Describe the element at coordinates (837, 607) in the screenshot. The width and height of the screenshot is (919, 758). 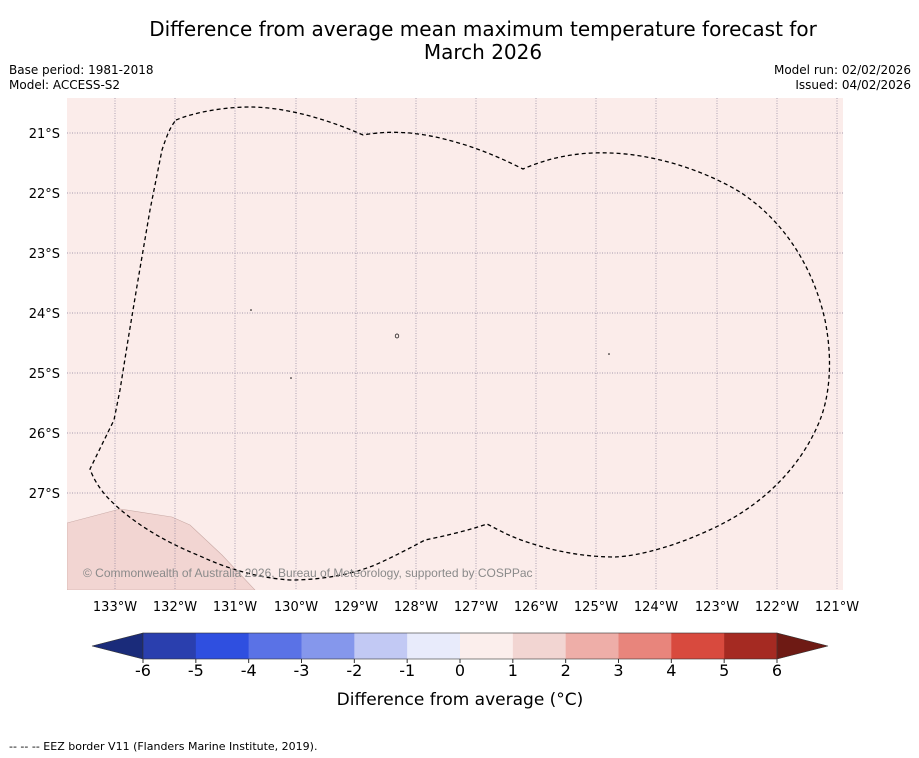
I see `lon-label: 121°W` at that location.